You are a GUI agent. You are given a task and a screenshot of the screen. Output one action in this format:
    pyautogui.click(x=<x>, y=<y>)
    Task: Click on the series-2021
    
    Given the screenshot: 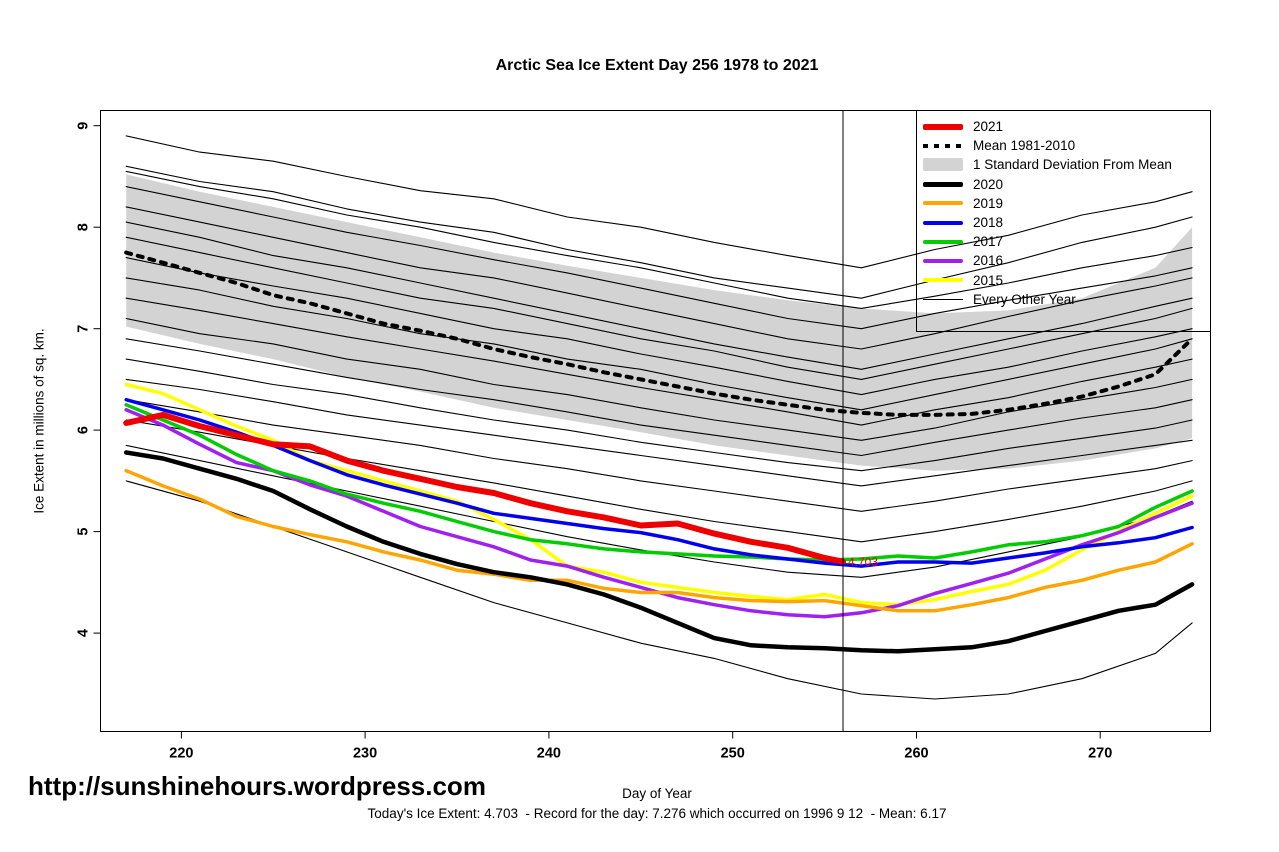 What is the action you would take?
    pyautogui.click(x=484, y=488)
    